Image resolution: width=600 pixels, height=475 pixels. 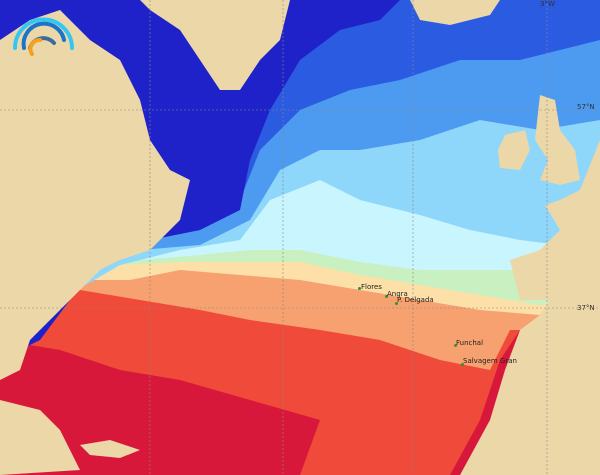 I want to click on place-angra: Angra, so click(x=397, y=294).